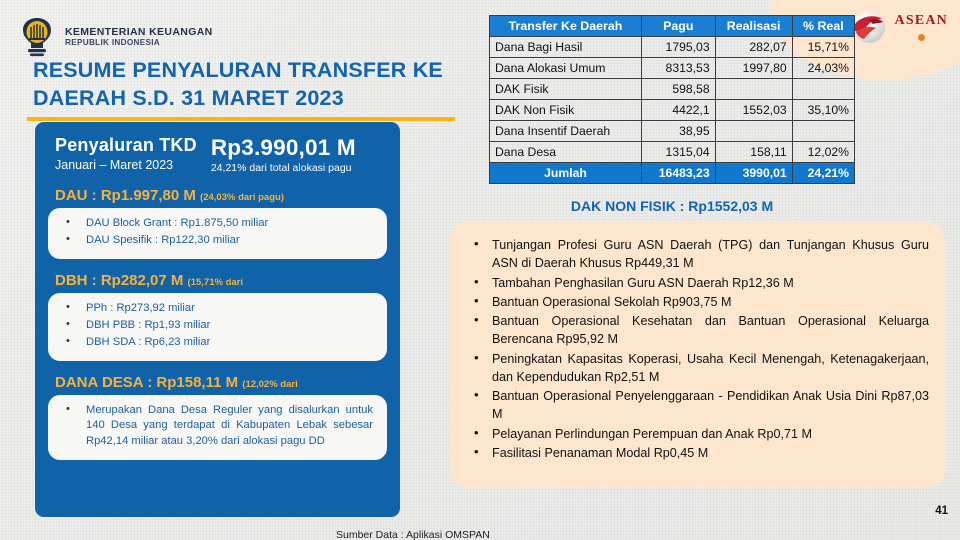 This screenshot has height=540, width=960. What do you see at coordinates (119, 280) in the screenshot?
I see `section-dbh-title: DBH : Rp282,07 M` at bounding box center [119, 280].